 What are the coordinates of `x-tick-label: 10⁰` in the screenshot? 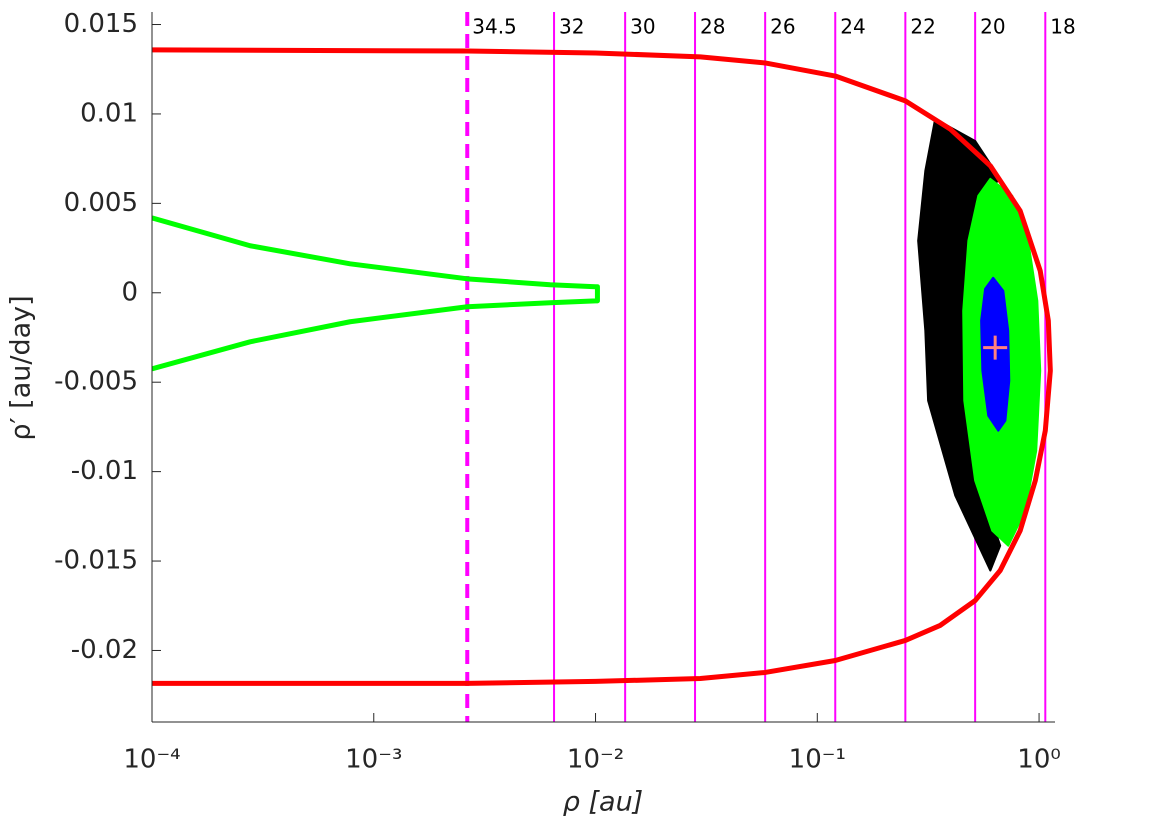 It's located at (1039, 760).